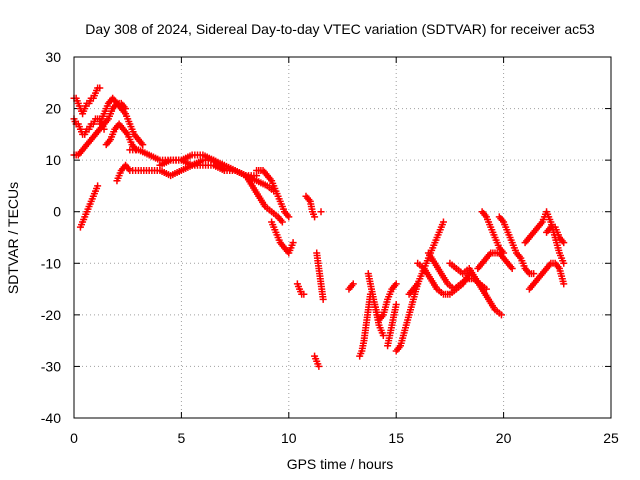  I want to click on x-tick-label: 0, so click(74, 438).